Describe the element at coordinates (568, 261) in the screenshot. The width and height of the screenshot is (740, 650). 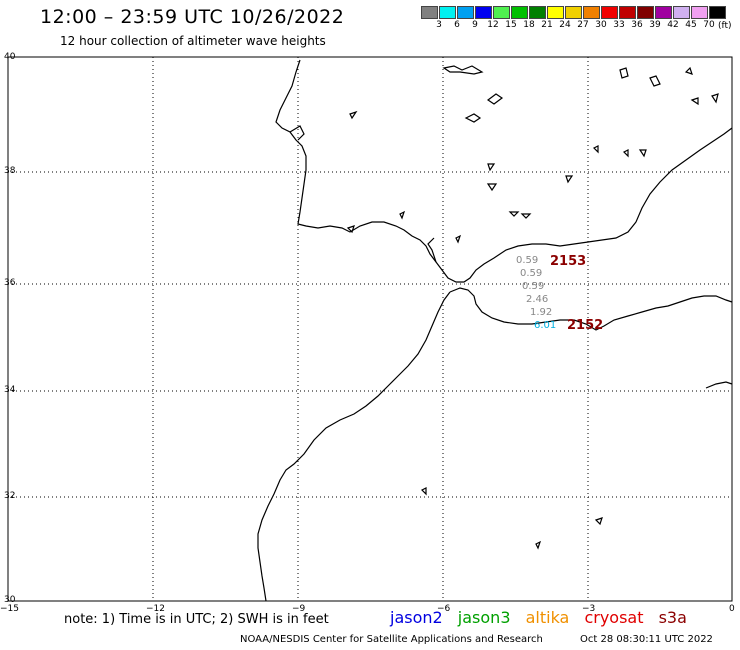
I see `track-time-label: 2153` at that location.